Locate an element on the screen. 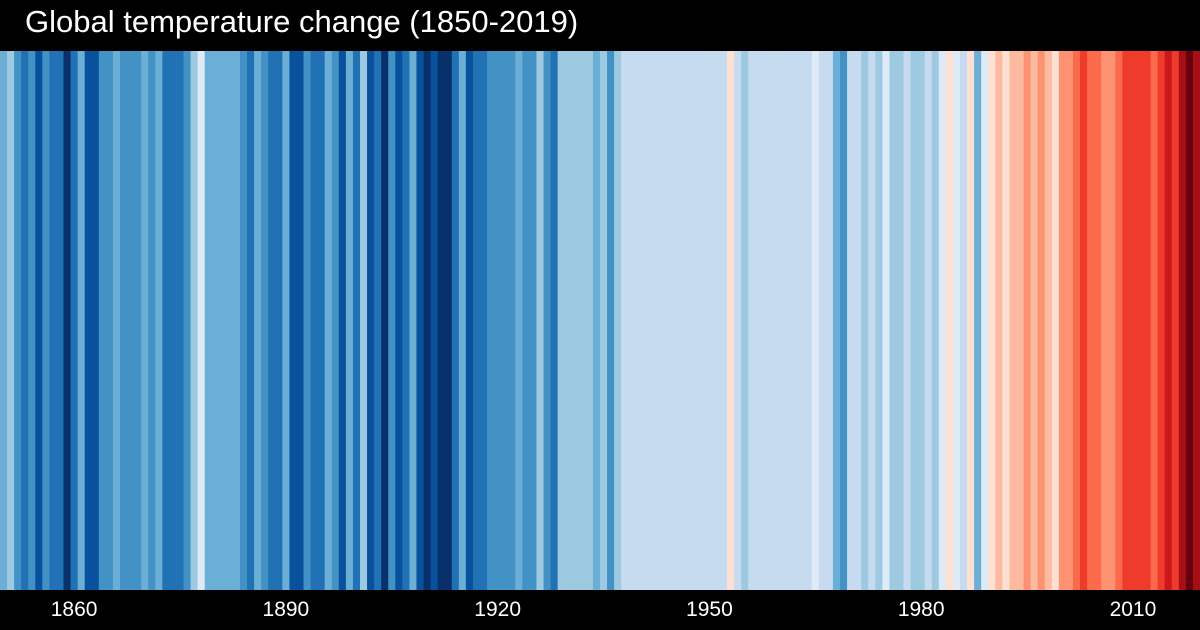  stripe-1911 is located at coordinates (434, 320).